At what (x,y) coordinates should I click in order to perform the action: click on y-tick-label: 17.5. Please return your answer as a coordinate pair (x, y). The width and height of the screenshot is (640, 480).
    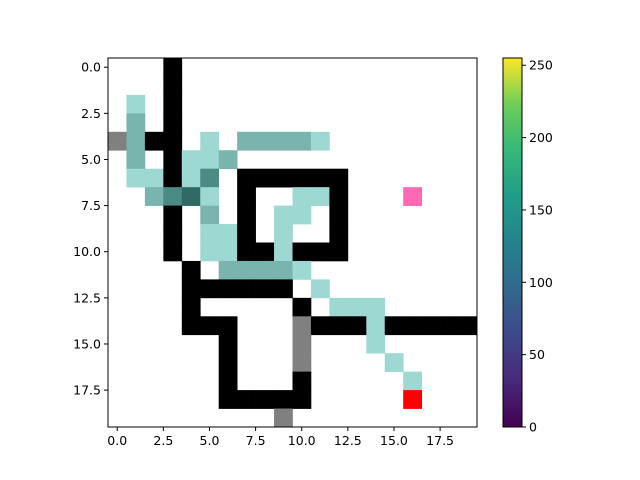
    Looking at the image, I should click on (87, 390).